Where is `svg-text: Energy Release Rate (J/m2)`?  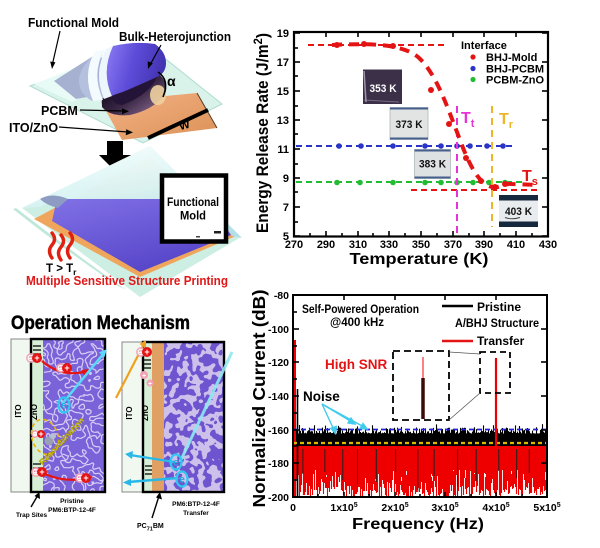 svg-text: Energy Release Rate (J/m2) is located at coordinates (261, 133).